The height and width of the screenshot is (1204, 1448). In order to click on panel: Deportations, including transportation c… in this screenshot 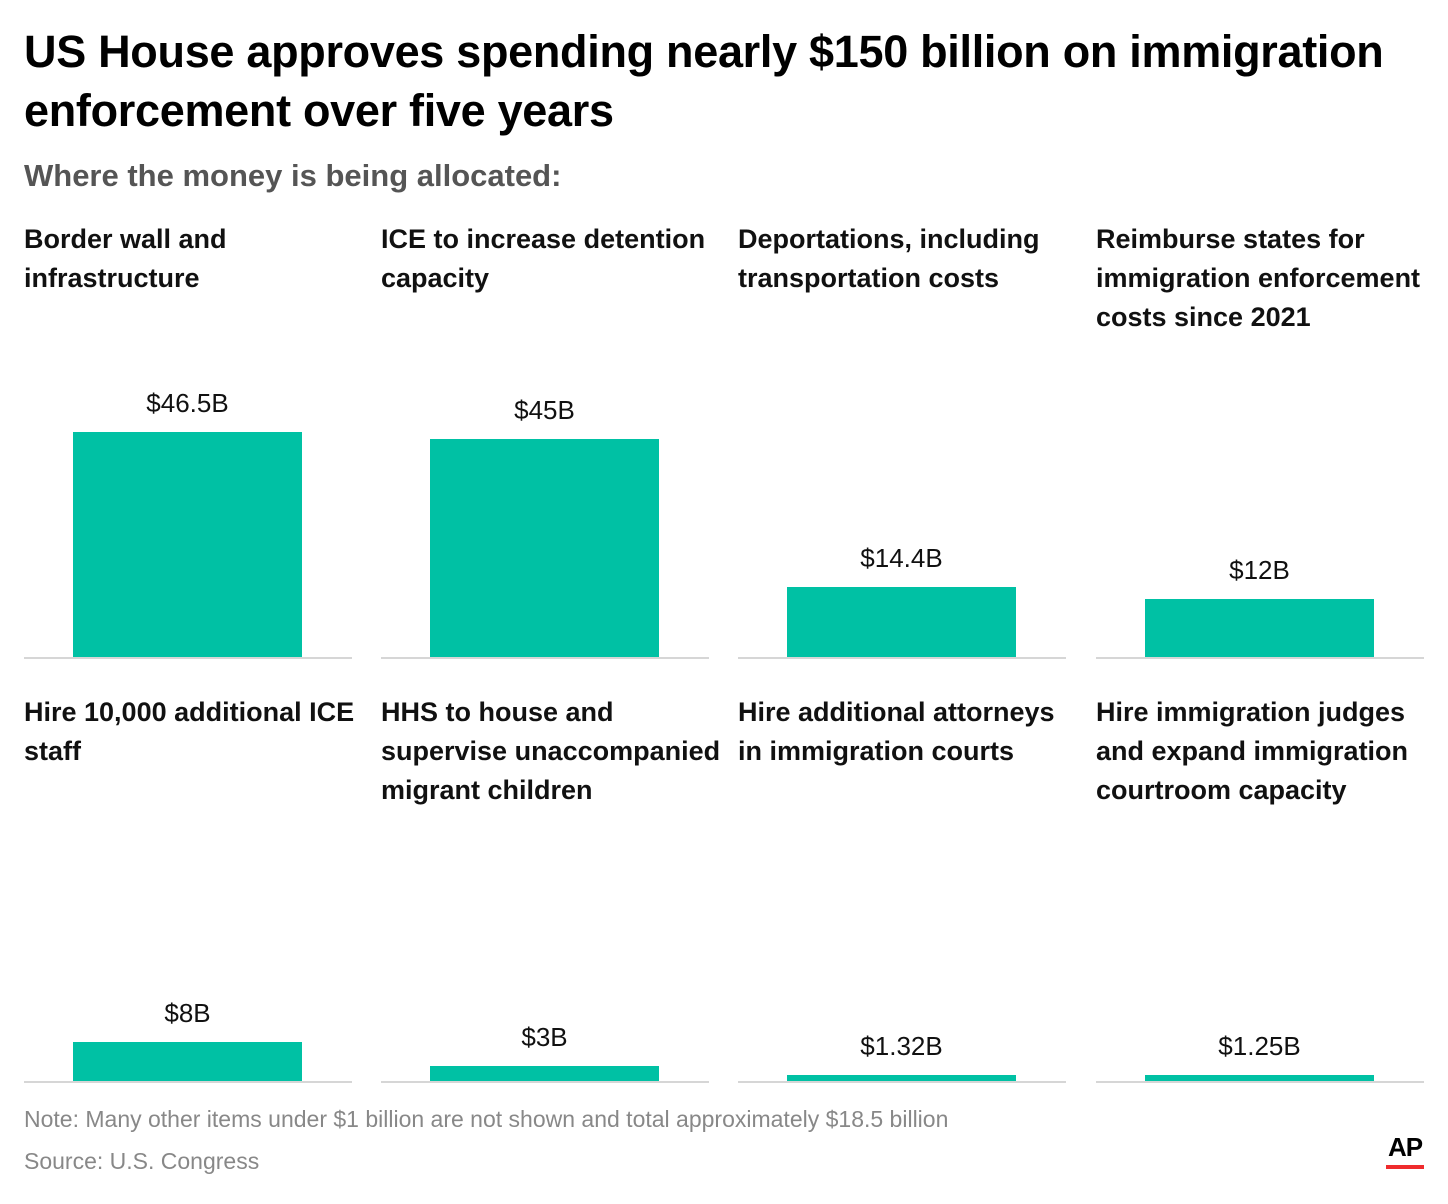, I will do `click(902, 439)`.